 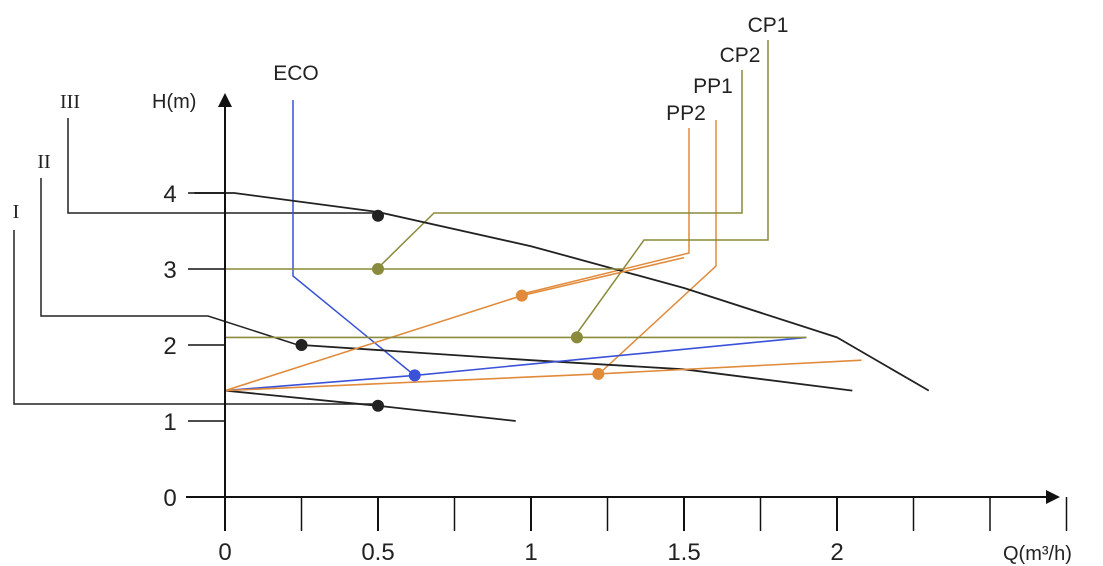 I want to click on leader-cp2, so click(x=560, y=169).